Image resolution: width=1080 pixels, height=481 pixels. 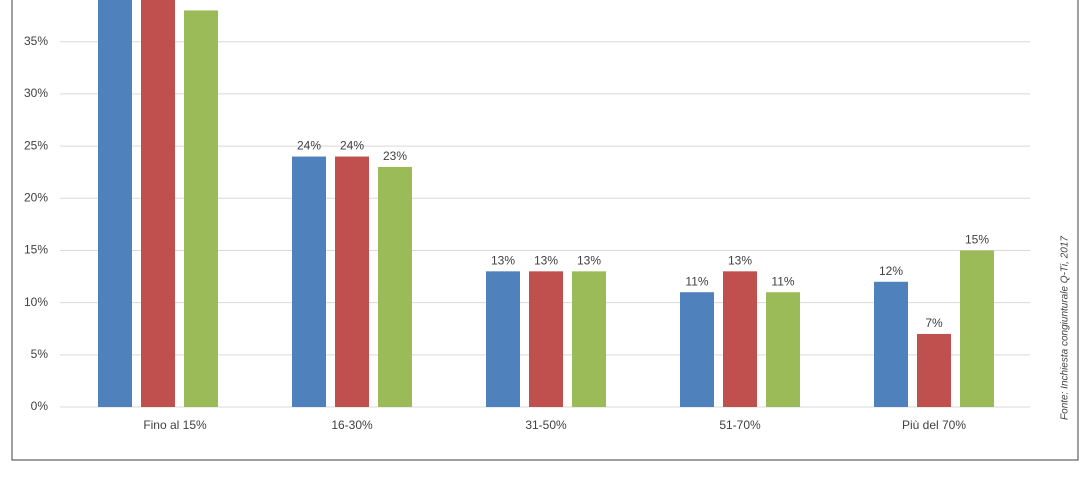 I want to click on y-tick-label: 5%, so click(x=40, y=354).